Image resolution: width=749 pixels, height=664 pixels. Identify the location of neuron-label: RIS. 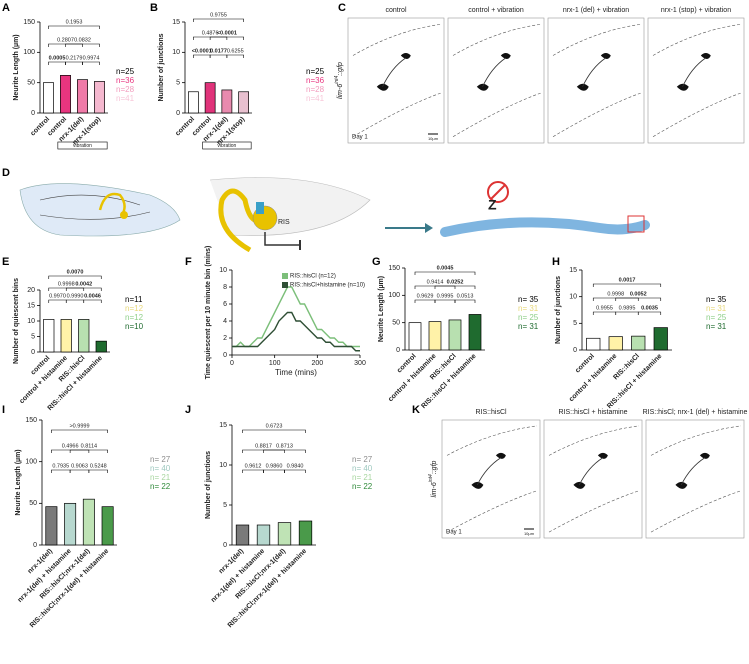
(284, 222).